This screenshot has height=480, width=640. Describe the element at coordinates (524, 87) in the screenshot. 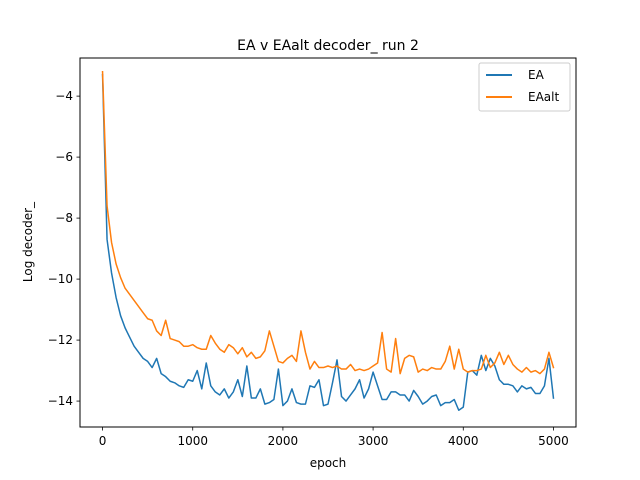

I see `legend: EA EAalt` at that location.